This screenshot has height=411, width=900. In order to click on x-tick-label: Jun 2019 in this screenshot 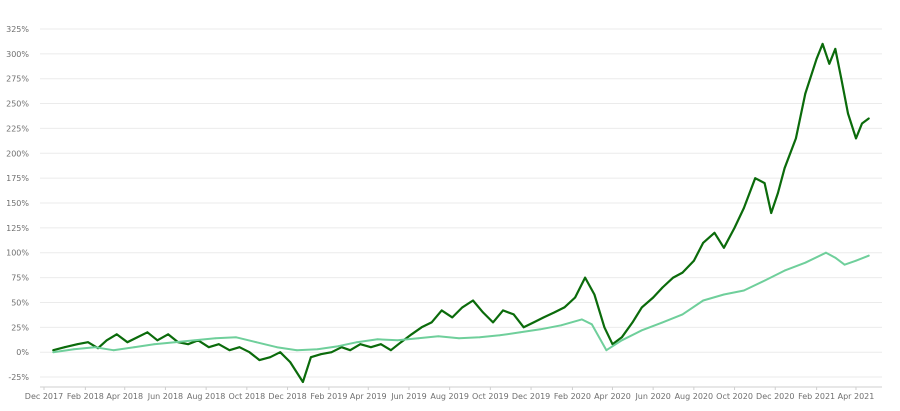, I will do `click(408, 396)`.